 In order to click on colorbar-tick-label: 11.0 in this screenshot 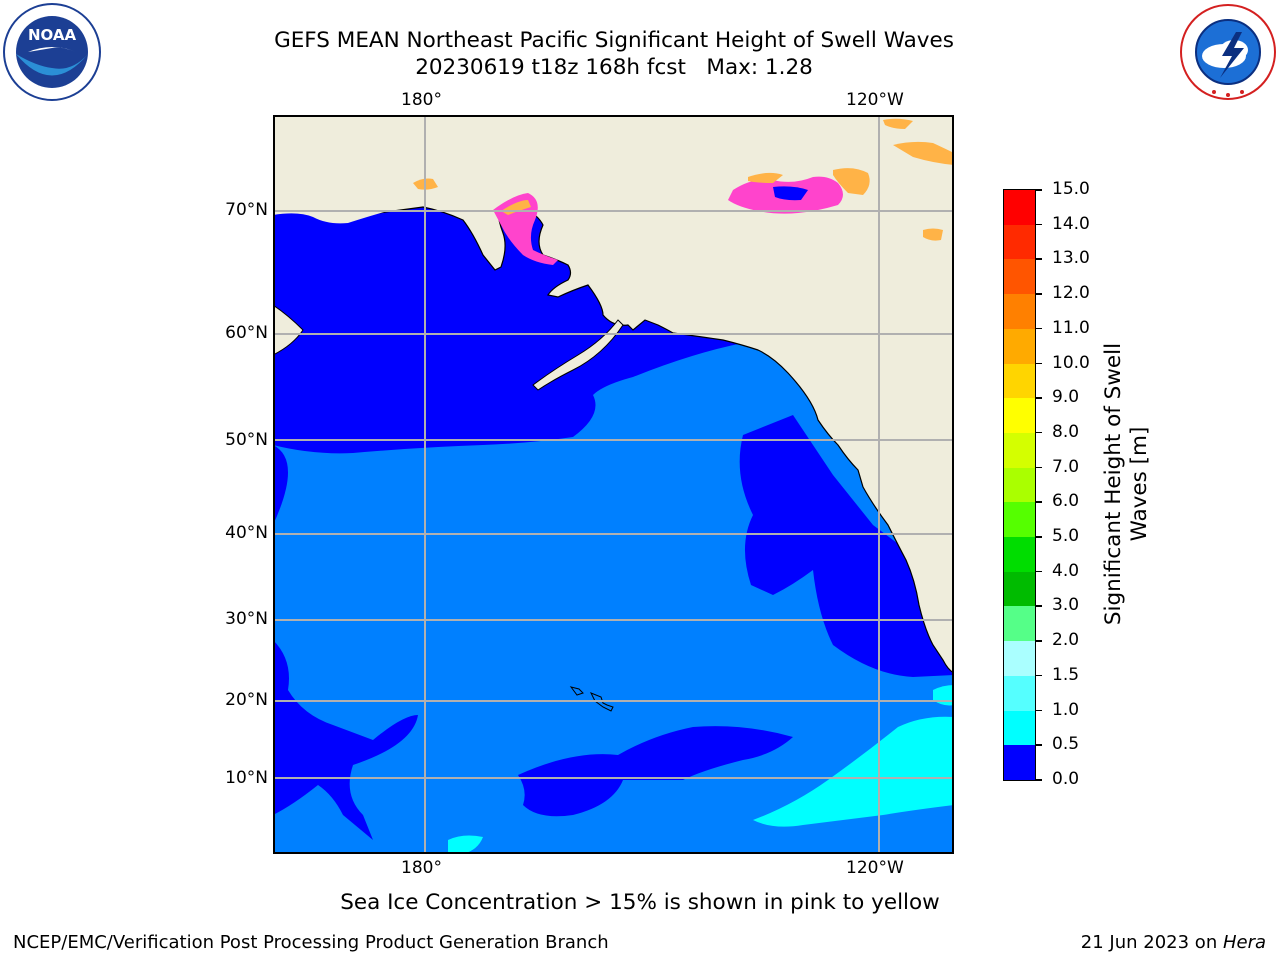, I will do `click(1071, 327)`.